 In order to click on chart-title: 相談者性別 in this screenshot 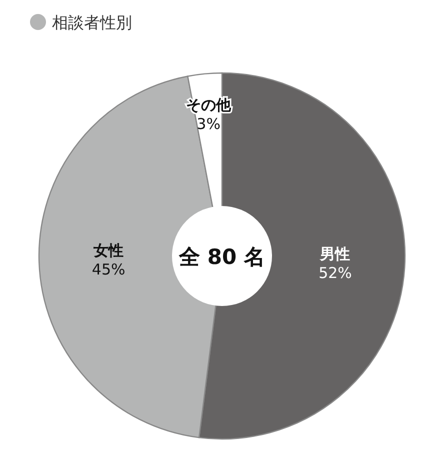, I will do `click(92, 22)`.